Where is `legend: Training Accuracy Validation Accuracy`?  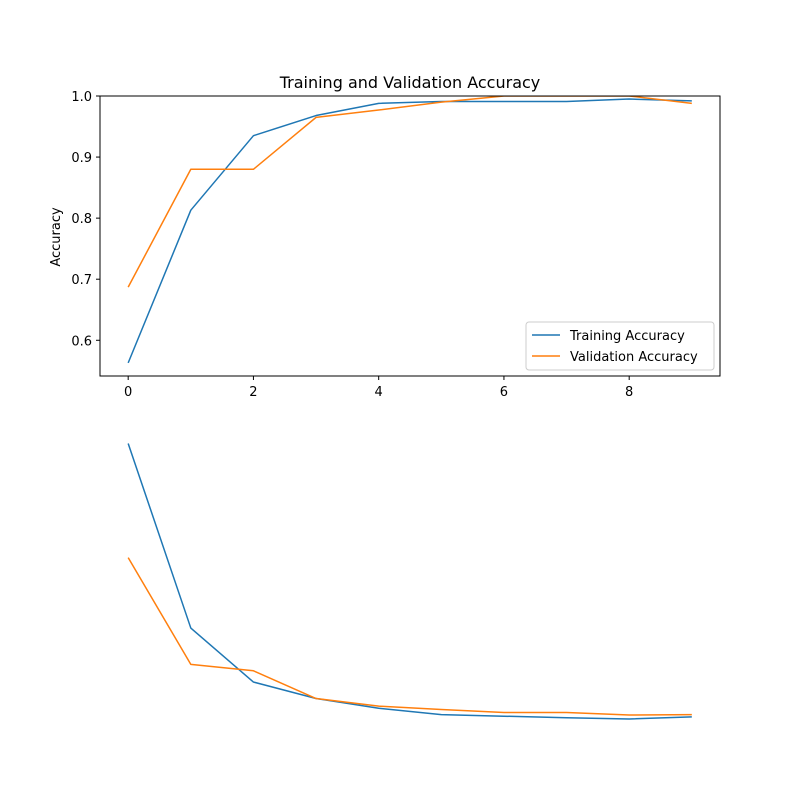 legend: Training Accuracy Validation Accuracy is located at coordinates (620, 346).